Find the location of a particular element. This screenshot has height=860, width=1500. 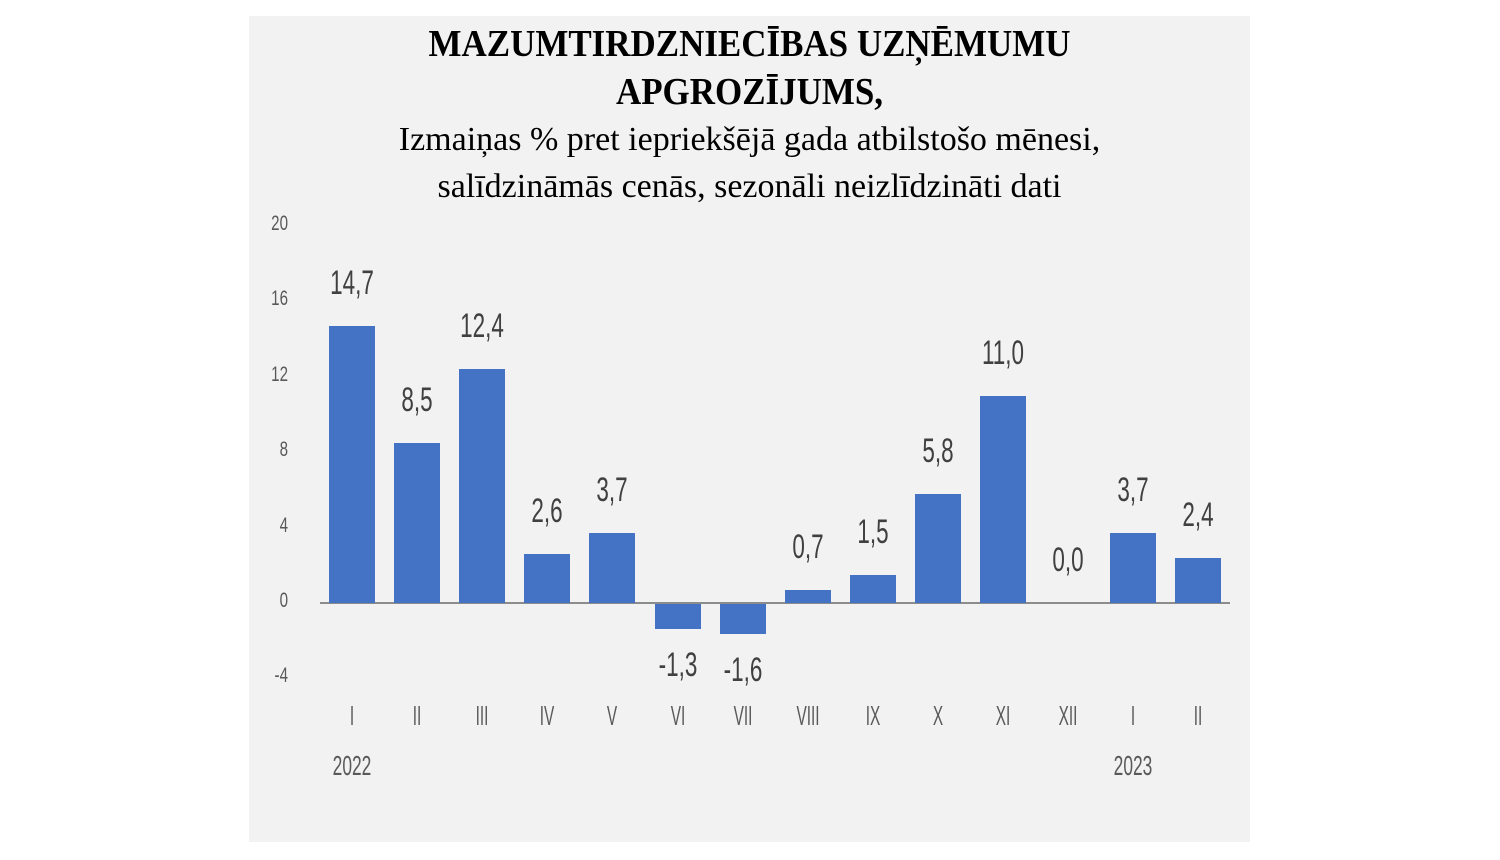

x-tick-label: XII is located at coordinates (1068, 715).